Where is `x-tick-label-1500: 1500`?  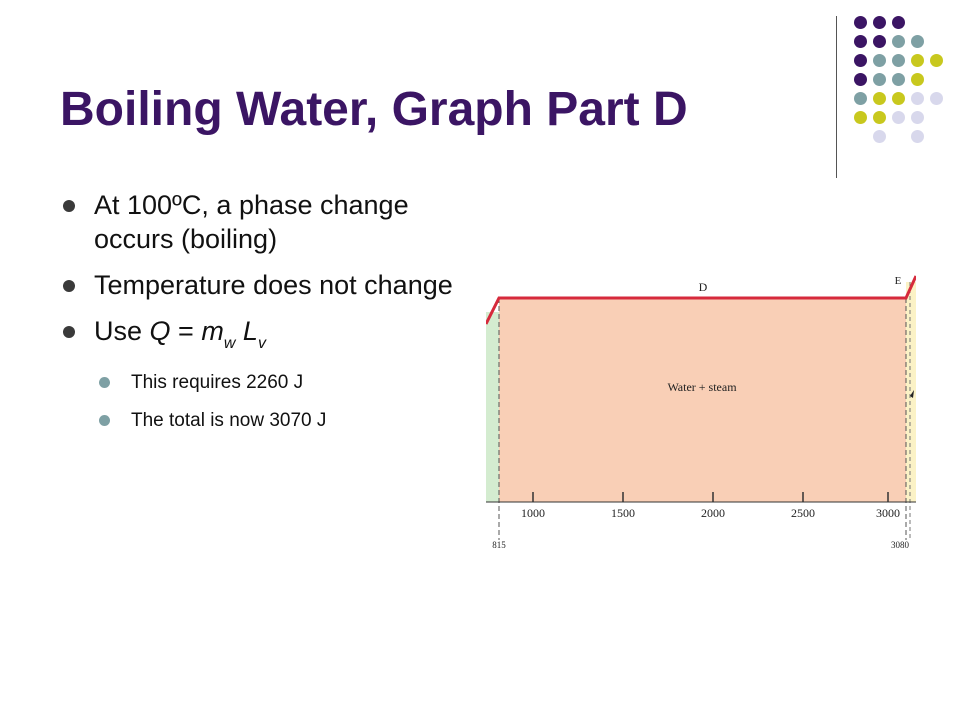
x-tick-label-1500: 1500 is located at coordinates (623, 513).